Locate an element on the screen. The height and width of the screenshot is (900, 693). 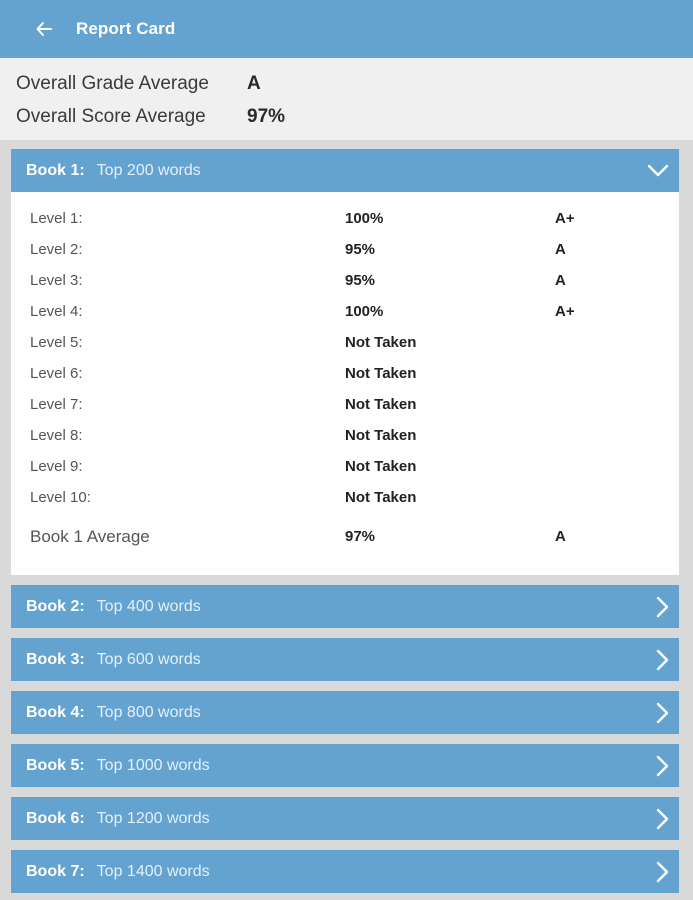
book-2-header: Book 2: Top 400 words is located at coordinates (345, 606).